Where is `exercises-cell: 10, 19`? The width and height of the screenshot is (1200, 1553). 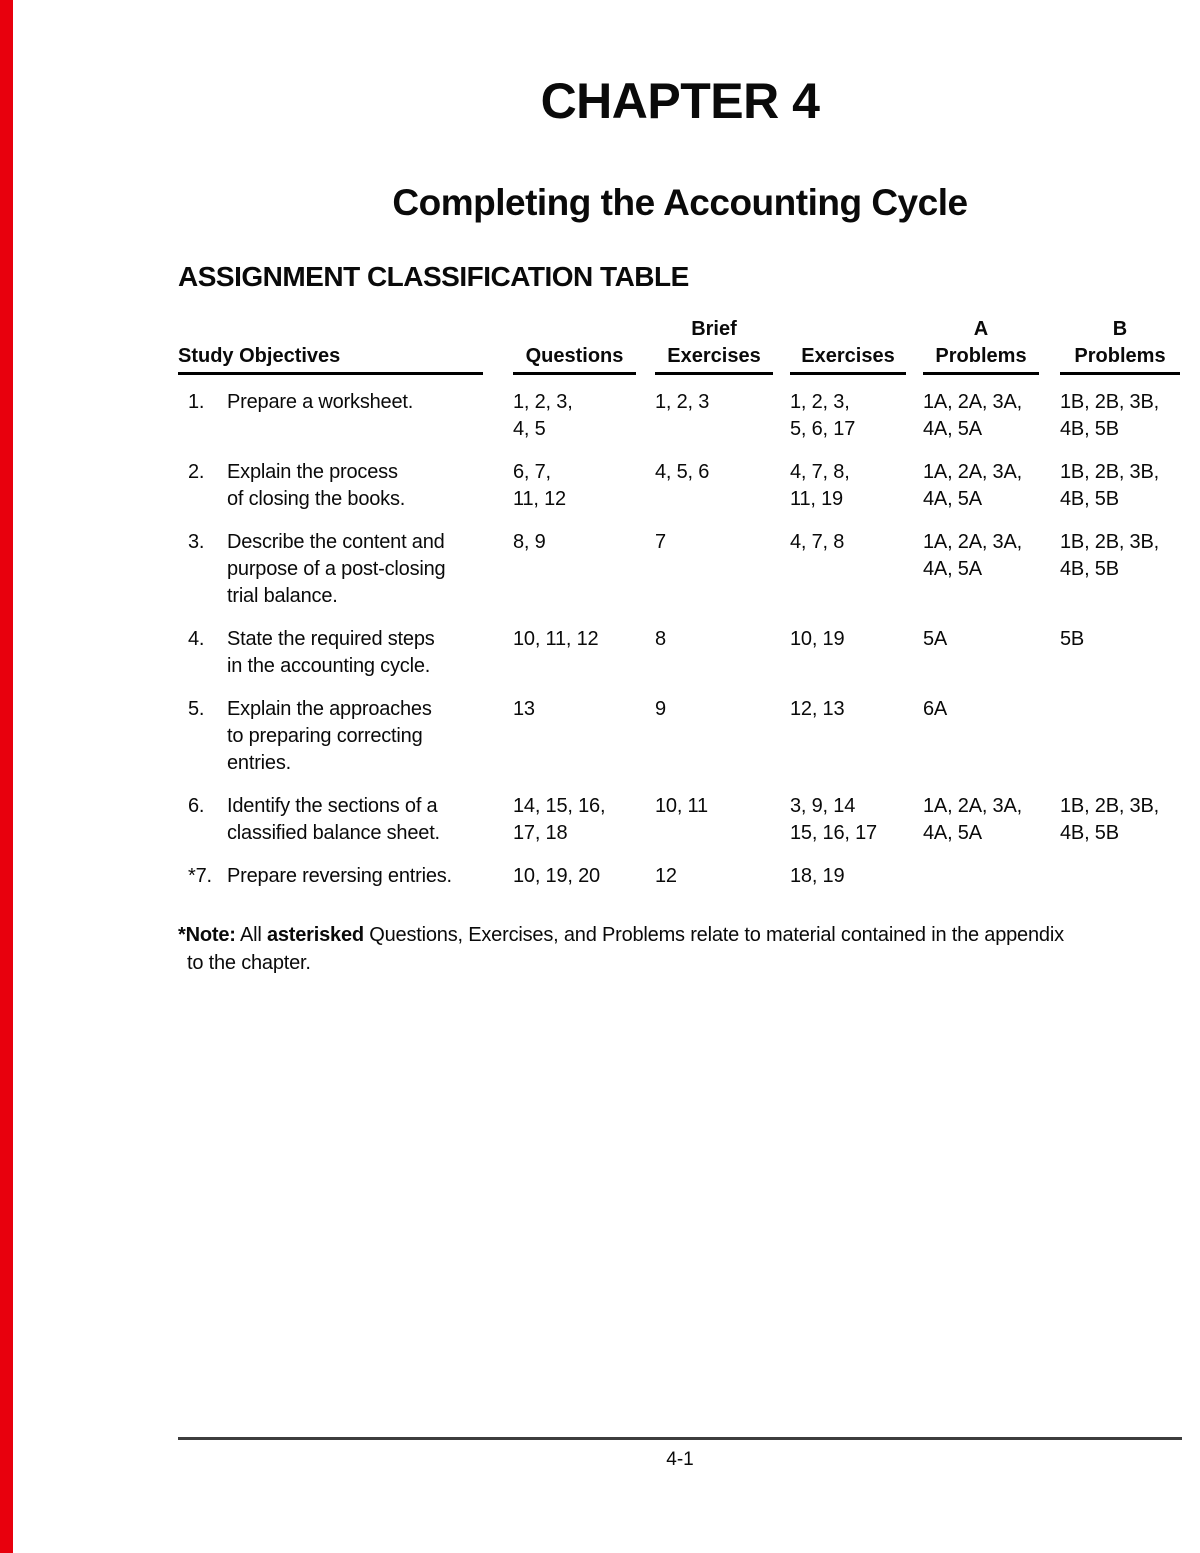
exercises-cell: 10, 19 is located at coordinates (817, 639).